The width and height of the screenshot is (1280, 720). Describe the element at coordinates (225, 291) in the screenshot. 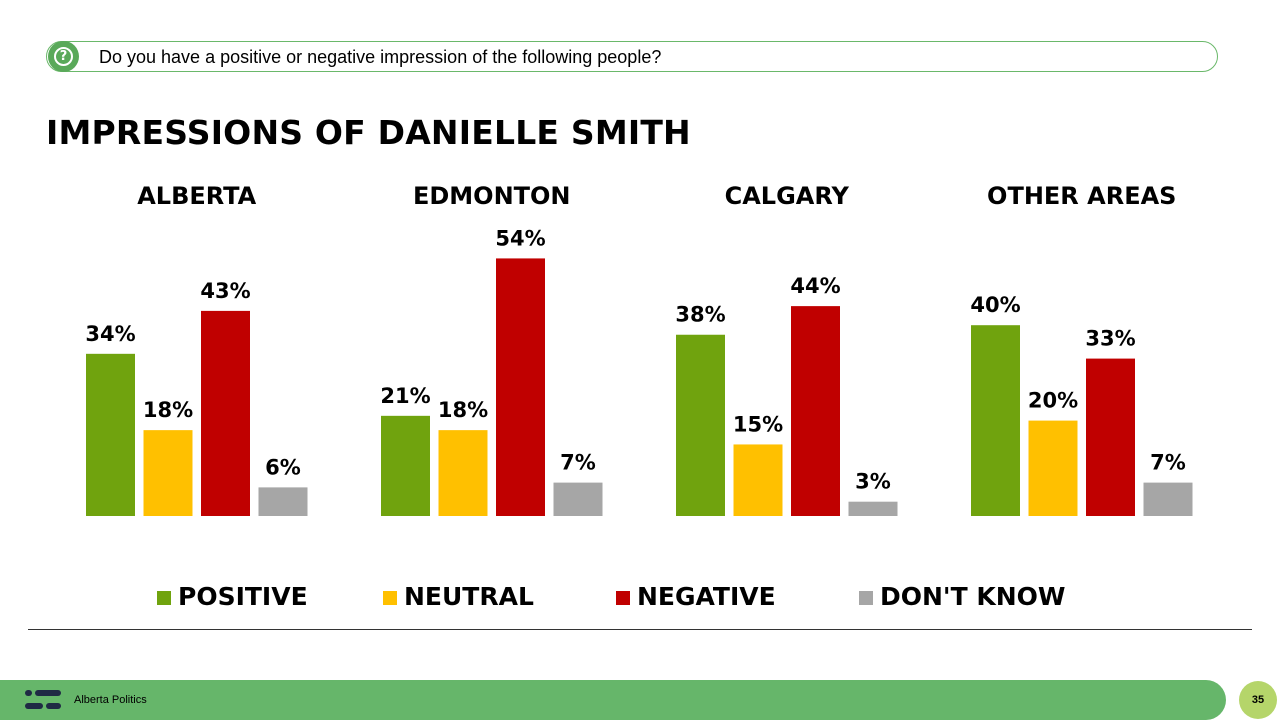

I see `data-label: 43%` at that location.